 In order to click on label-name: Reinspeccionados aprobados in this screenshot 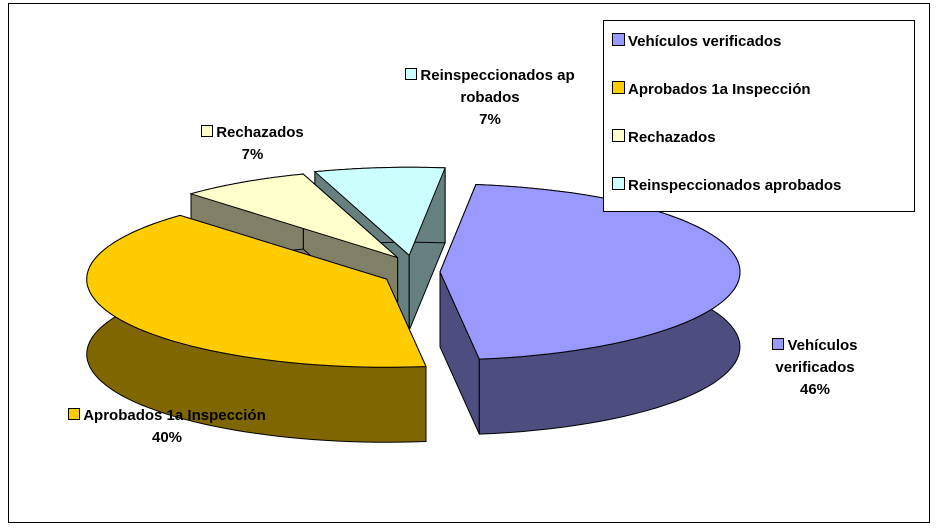, I will do `click(497, 86)`.